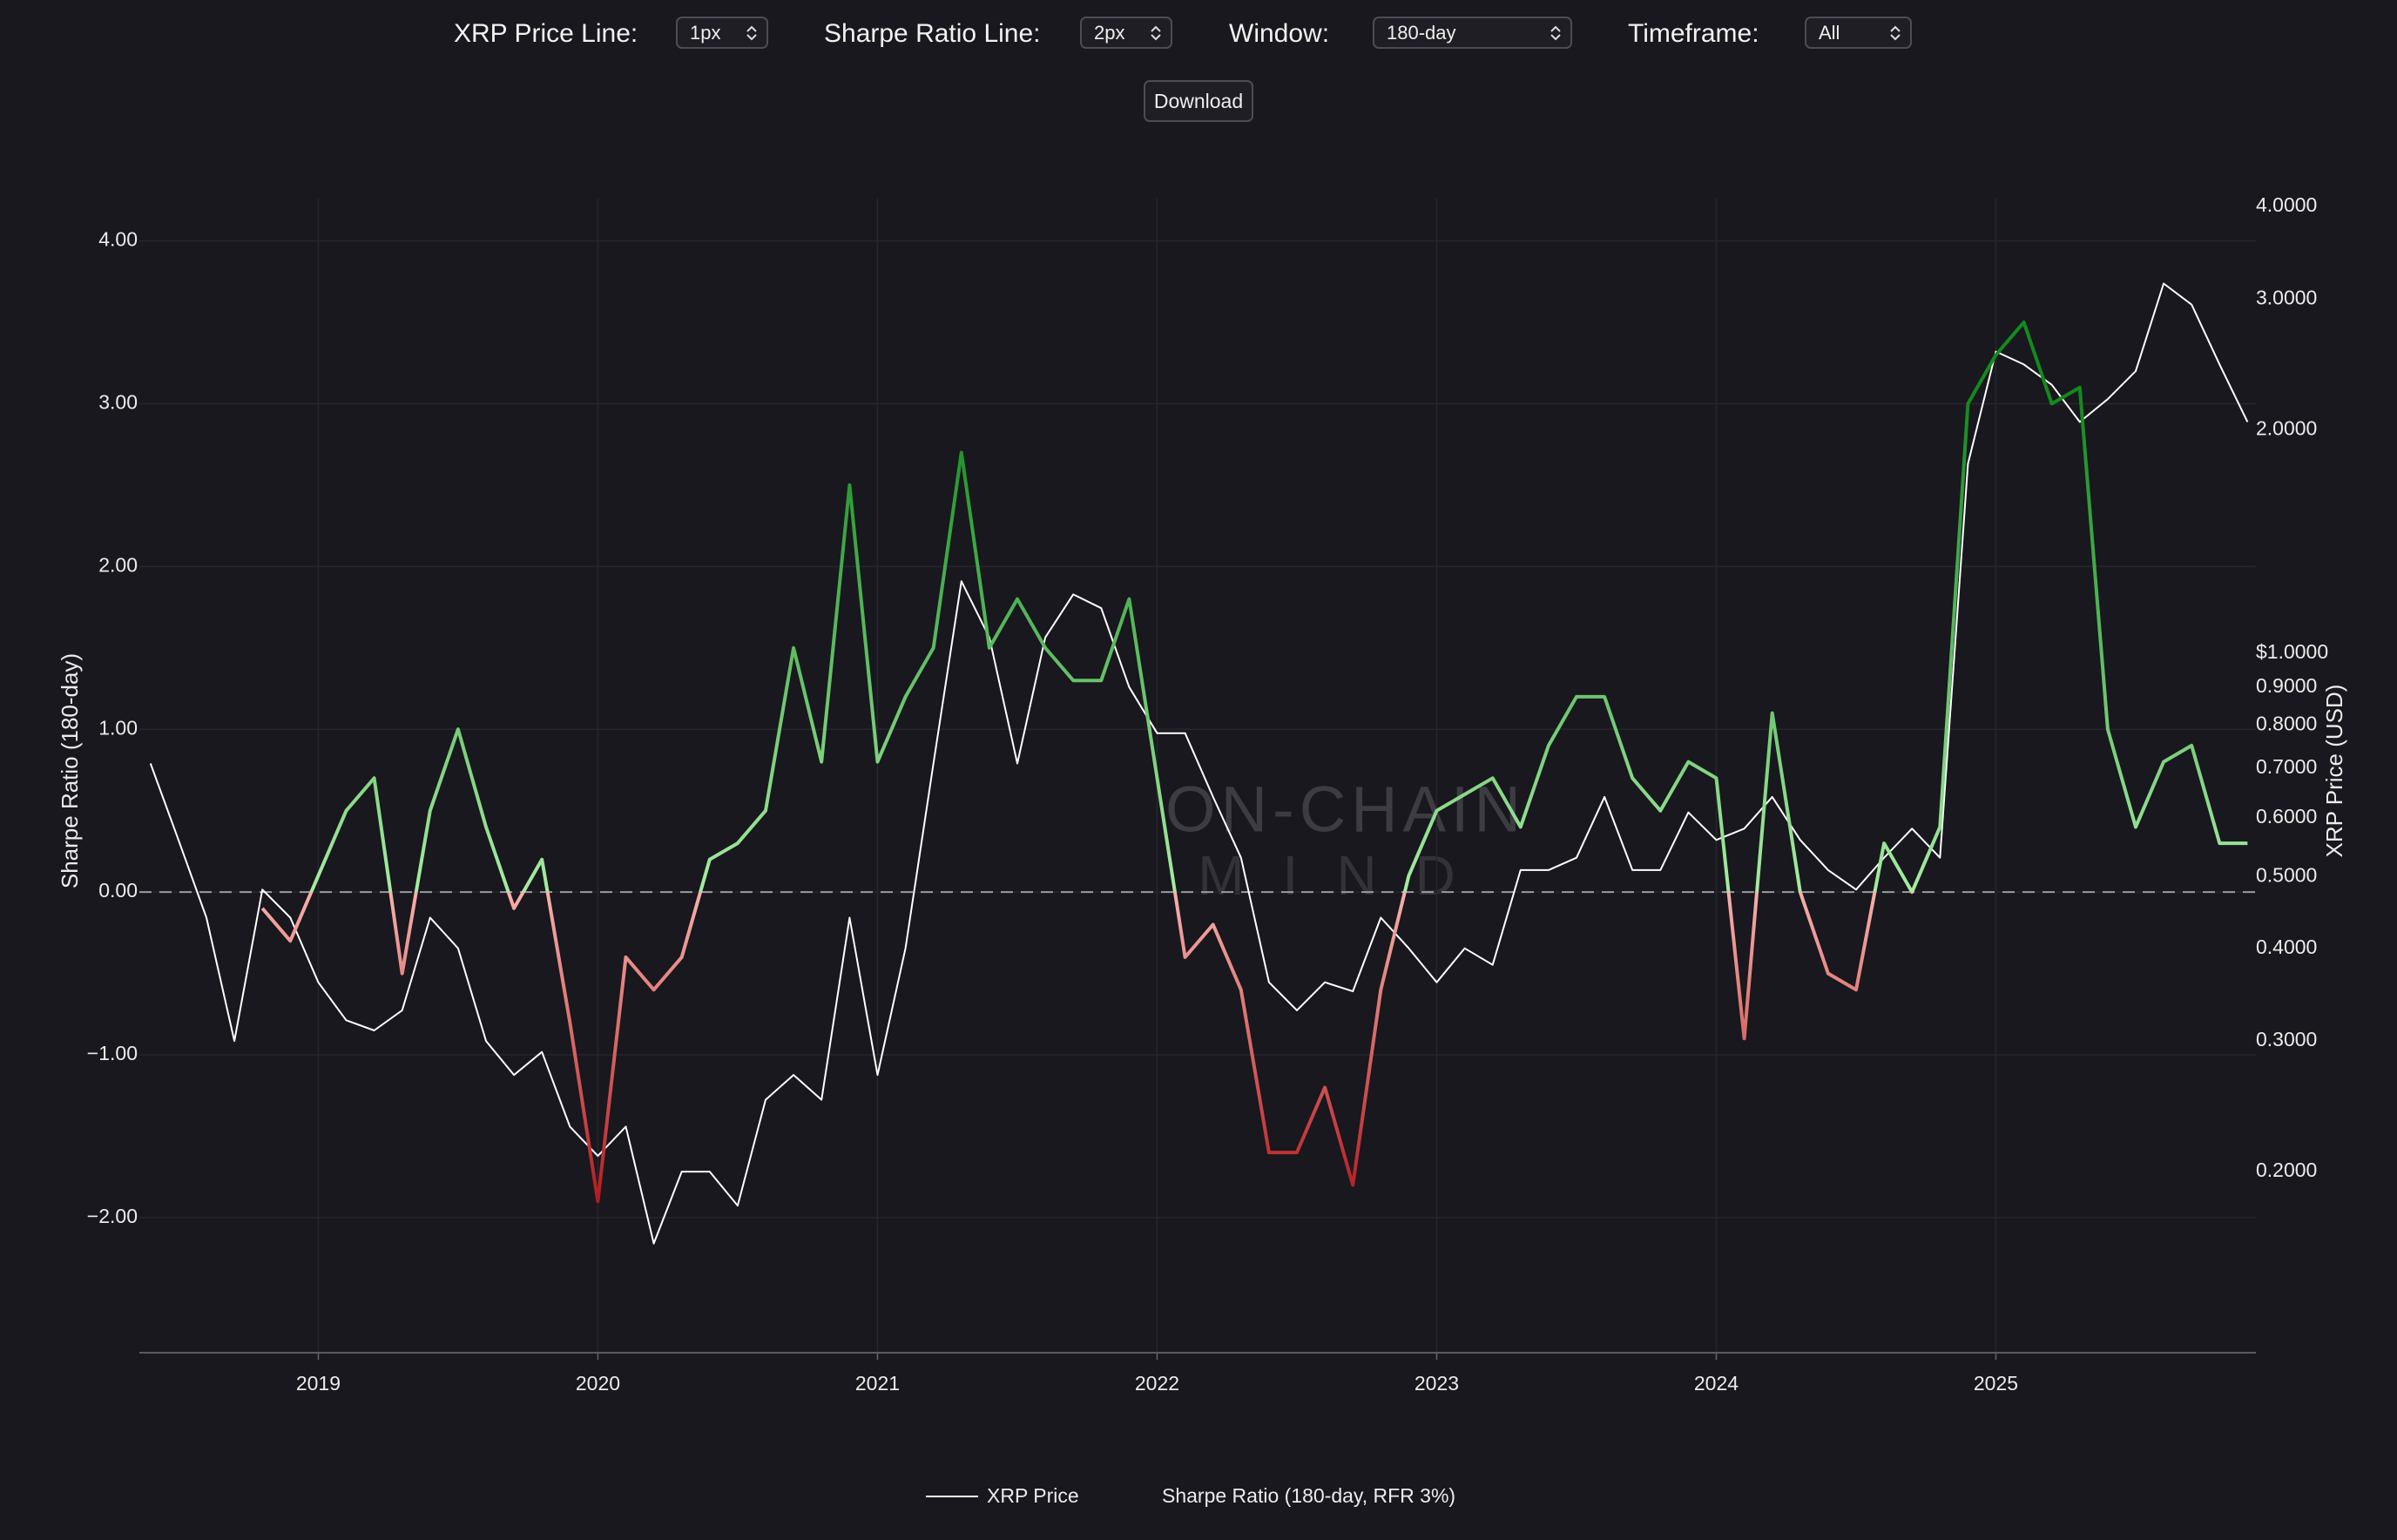 The width and height of the screenshot is (2397, 1540). Describe the element at coordinates (113, 1053) in the screenshot. I see `y-tick-label: −1.00` at that location.